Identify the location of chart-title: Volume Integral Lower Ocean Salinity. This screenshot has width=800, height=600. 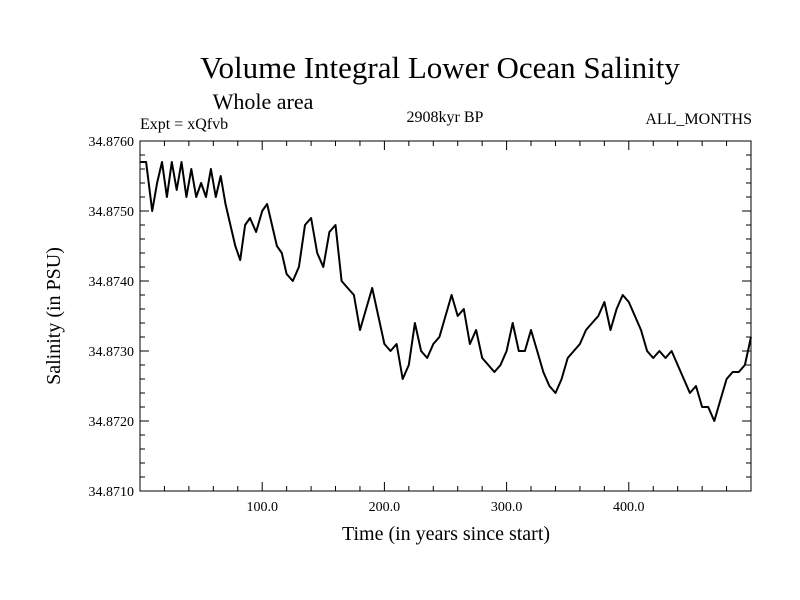
(440, 67).